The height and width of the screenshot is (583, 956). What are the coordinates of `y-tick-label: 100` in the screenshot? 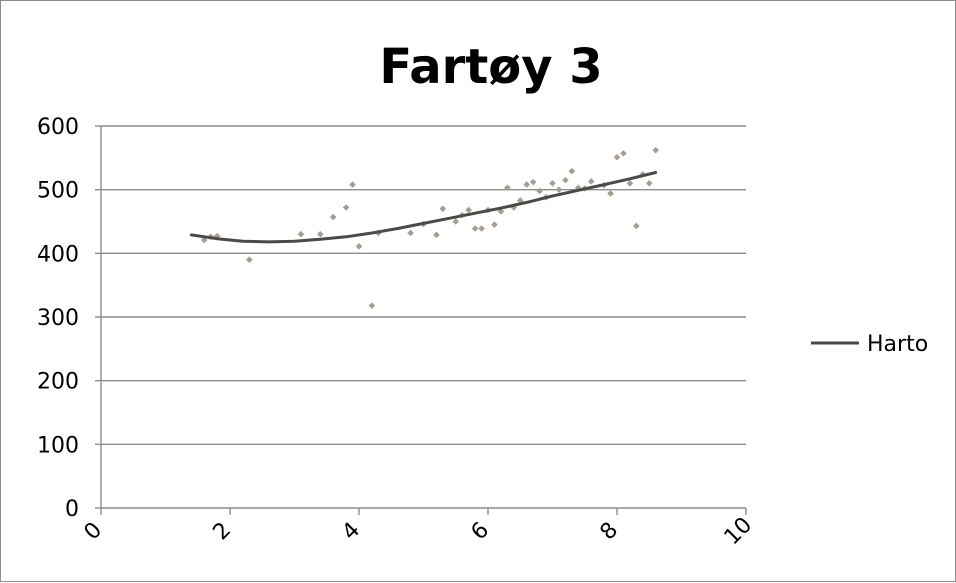 It's located at (58, 445).